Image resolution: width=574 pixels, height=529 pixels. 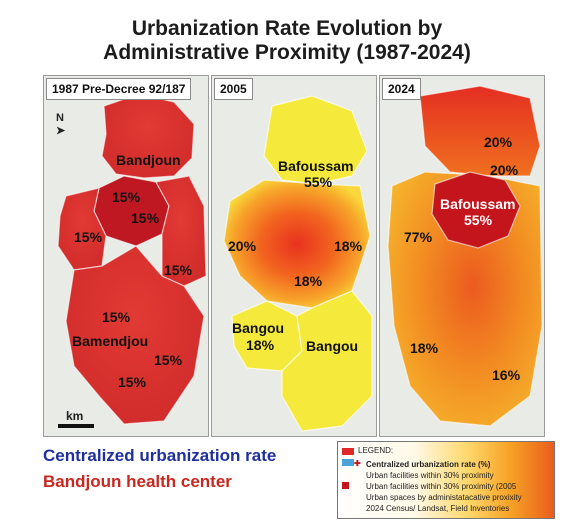 What do you see at coordinates (137, 481) in the screenshot?
I see `health-center-caption: Bandjoun health center` at bounding box center [137, 481].